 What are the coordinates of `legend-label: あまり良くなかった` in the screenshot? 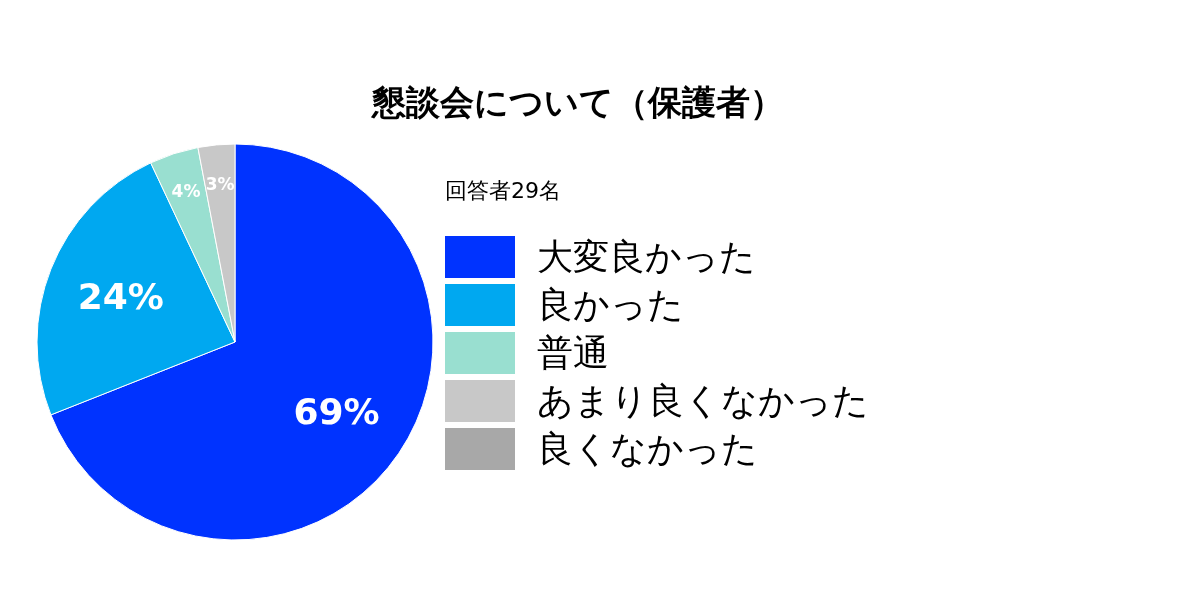 It's located at (703, 400).